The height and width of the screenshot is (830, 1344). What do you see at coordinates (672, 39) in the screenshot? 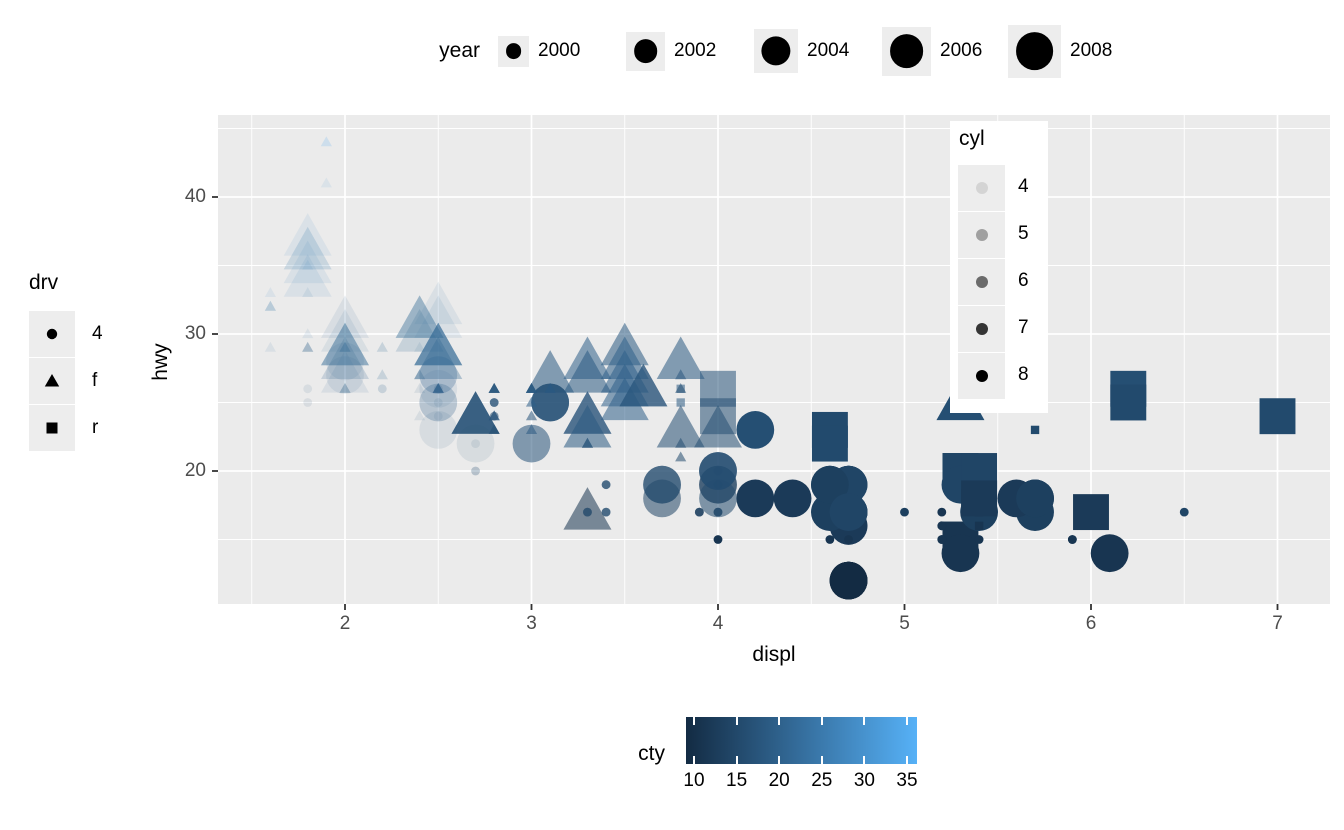
I see `year-legend: year 2000 2002 2004 2006 2008` at bounding box center [672, 39].